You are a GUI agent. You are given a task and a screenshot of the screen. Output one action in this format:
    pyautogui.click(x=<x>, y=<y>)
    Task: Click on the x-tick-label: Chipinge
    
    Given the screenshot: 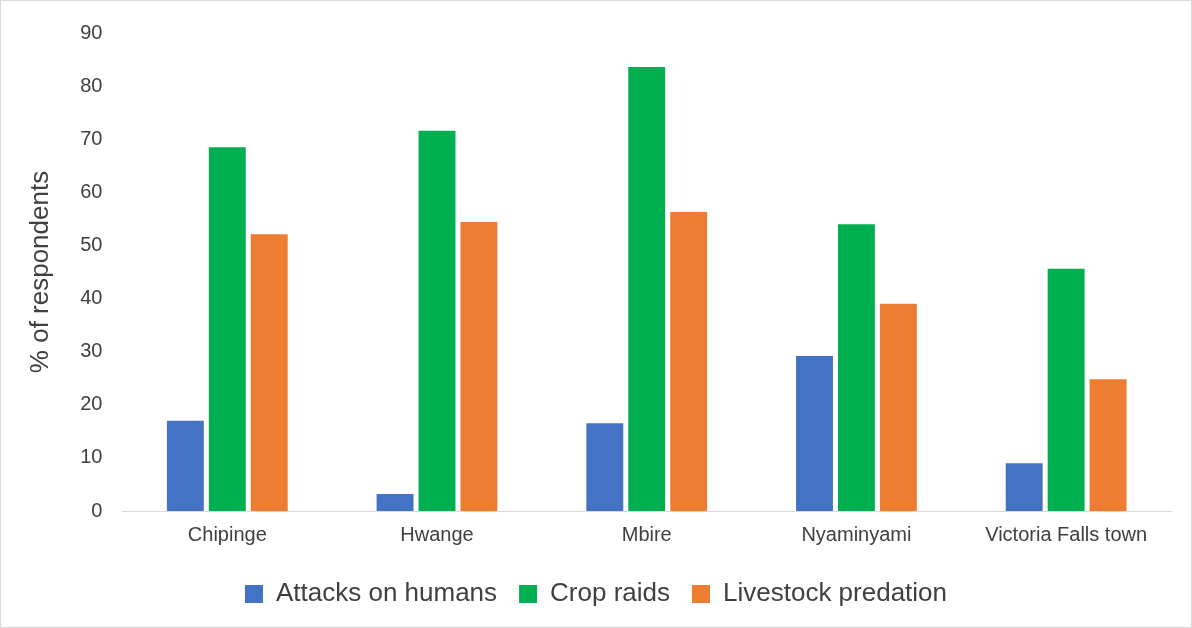 What is the action you would take?
    pyautogui.click(x=227, y=533)
    